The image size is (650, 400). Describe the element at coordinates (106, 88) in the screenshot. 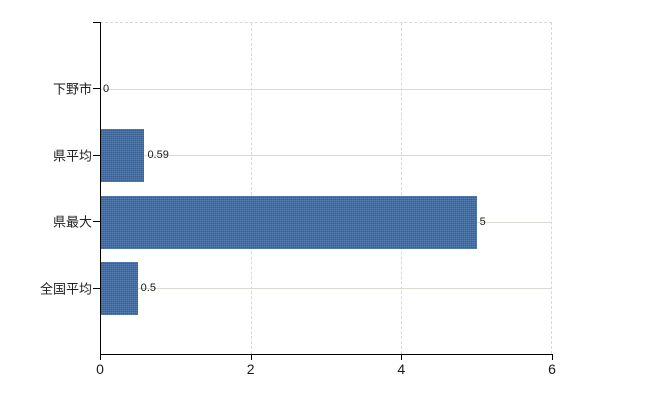

I see `data-label: 0` at that location.